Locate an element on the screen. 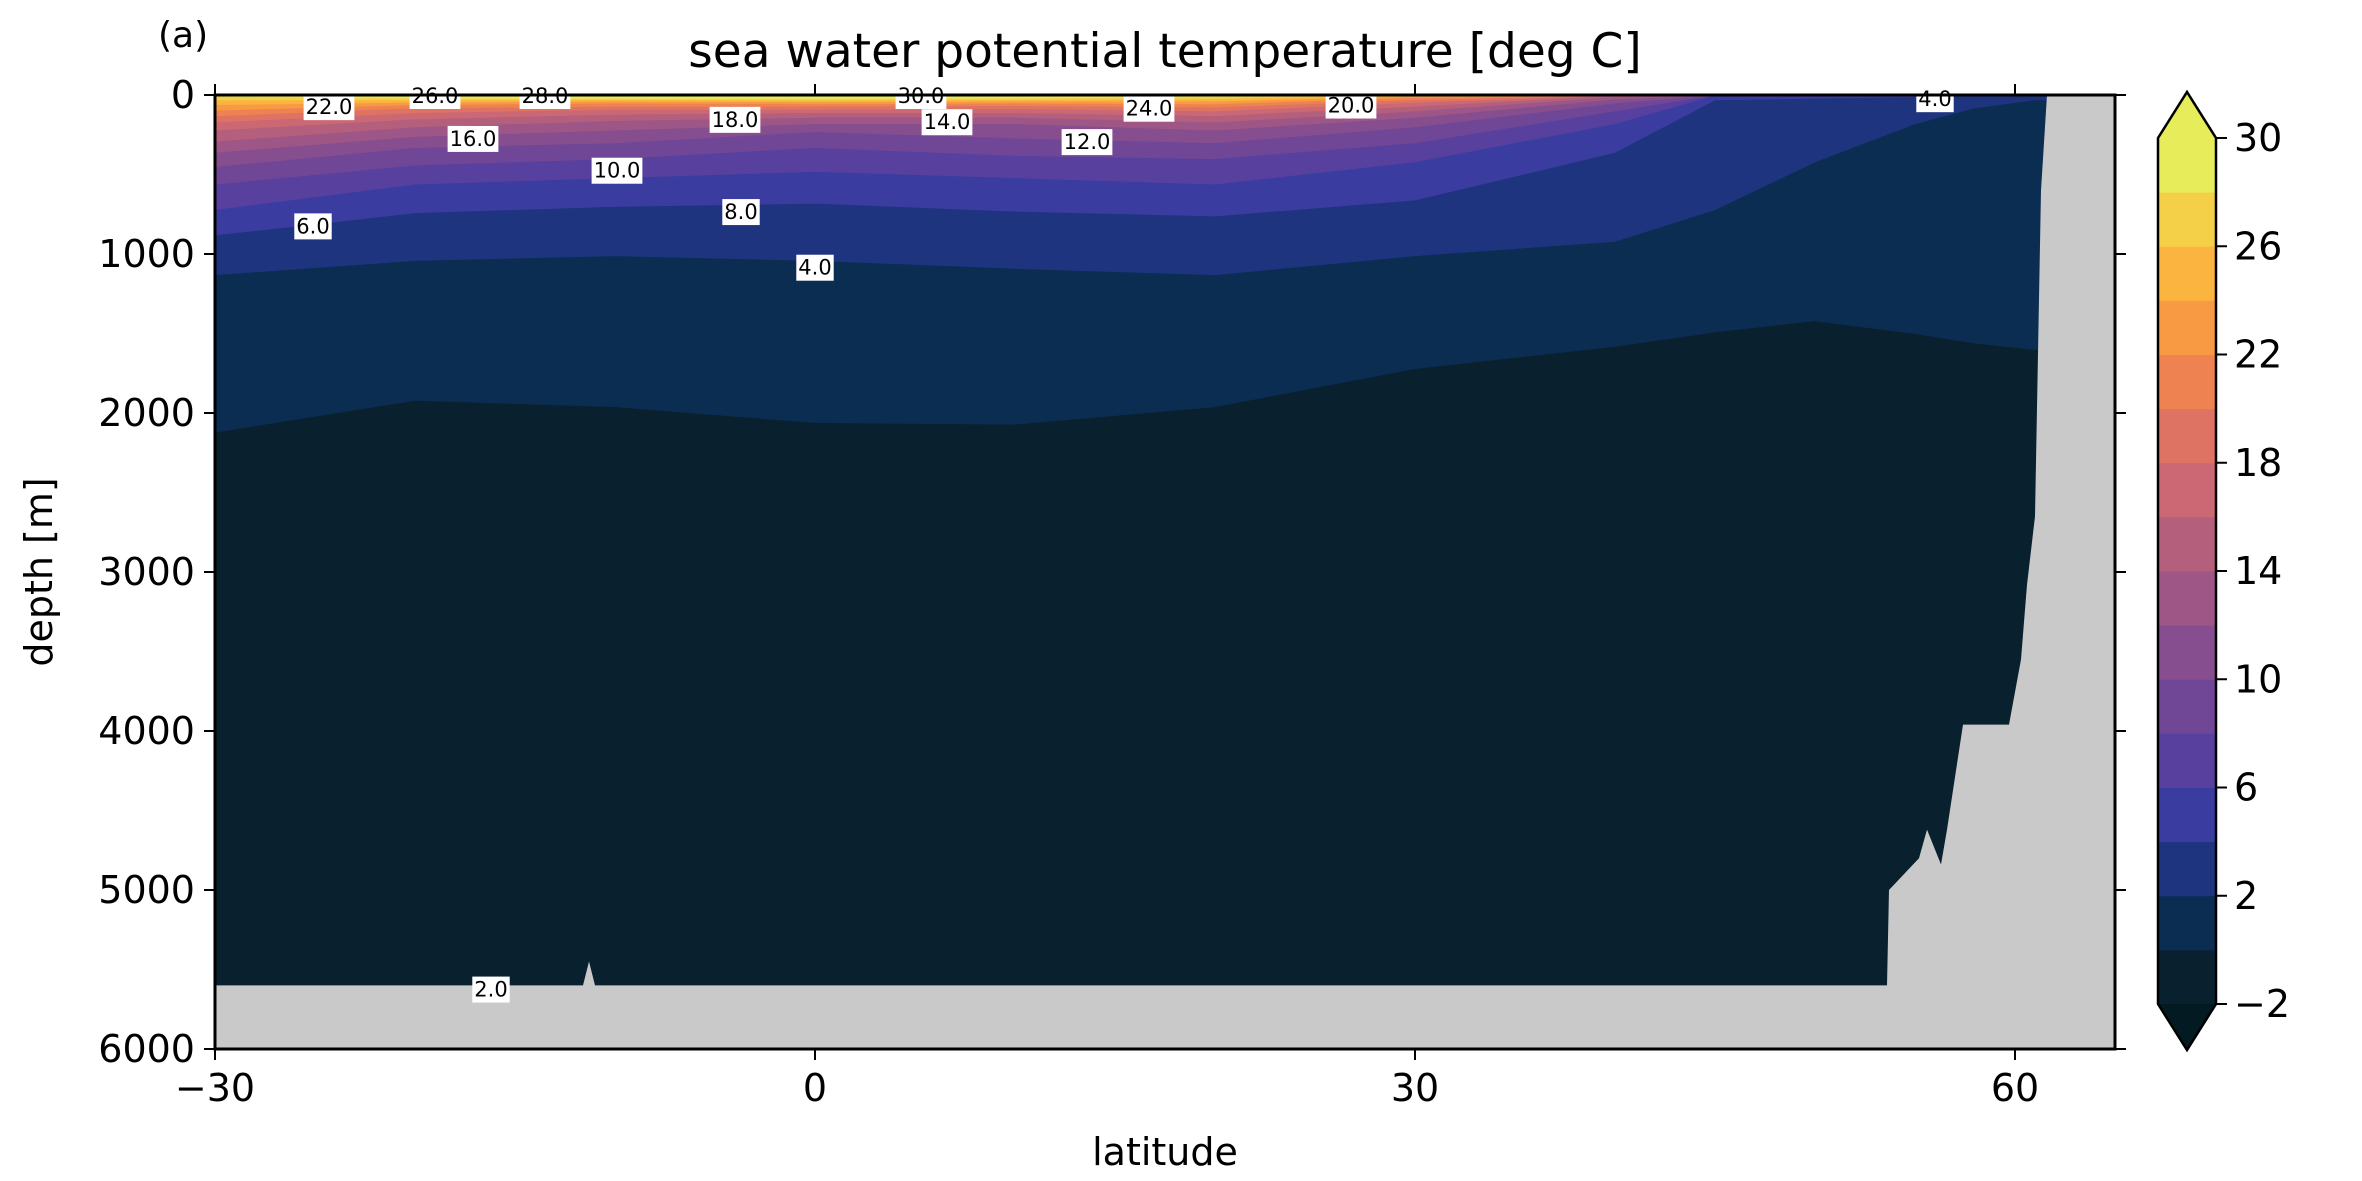 This screenshot has height=1181, width=2362. y-tick-label: 6000 is located at coordinates (146, 1049).